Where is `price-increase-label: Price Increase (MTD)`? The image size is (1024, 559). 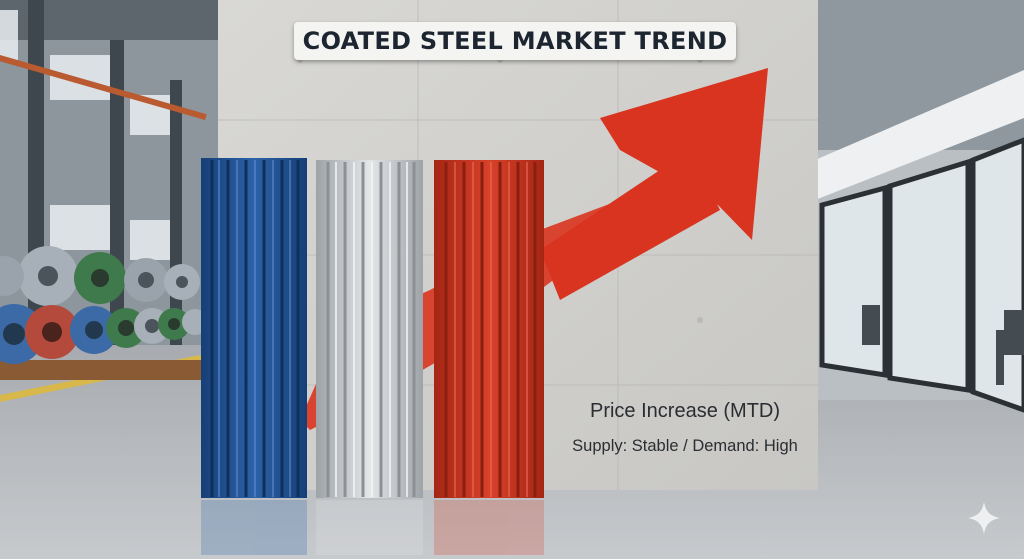 price-increase-label: Price Increase (MTD) is located at coordinates (685, 411).